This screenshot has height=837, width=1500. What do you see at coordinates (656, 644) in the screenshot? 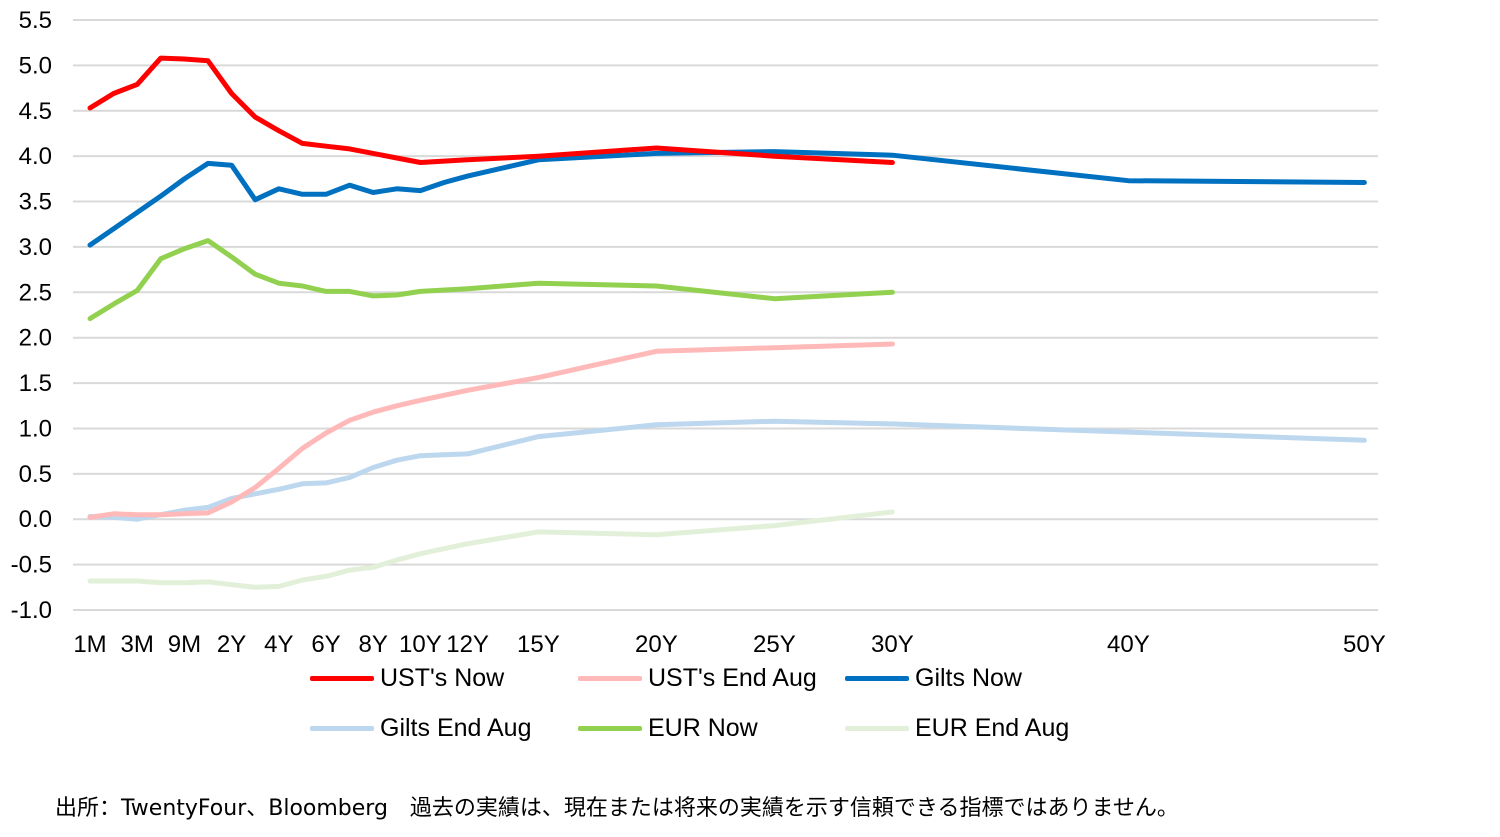
I see `x-tick-label: 20Y` at bounding box center [656, 644].